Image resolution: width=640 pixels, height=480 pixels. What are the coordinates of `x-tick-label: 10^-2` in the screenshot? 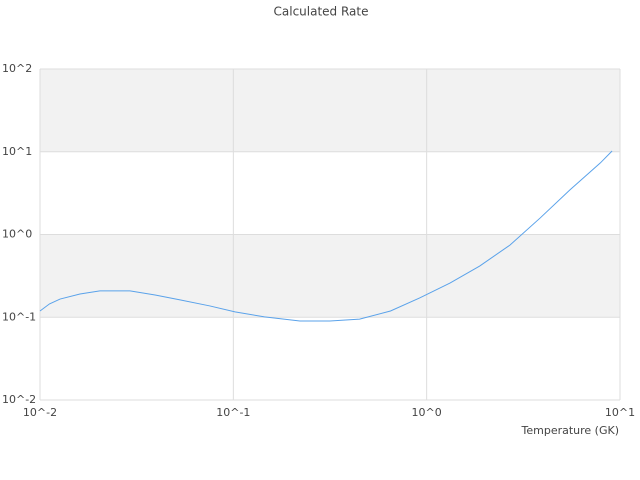 It's located at (40, 412).